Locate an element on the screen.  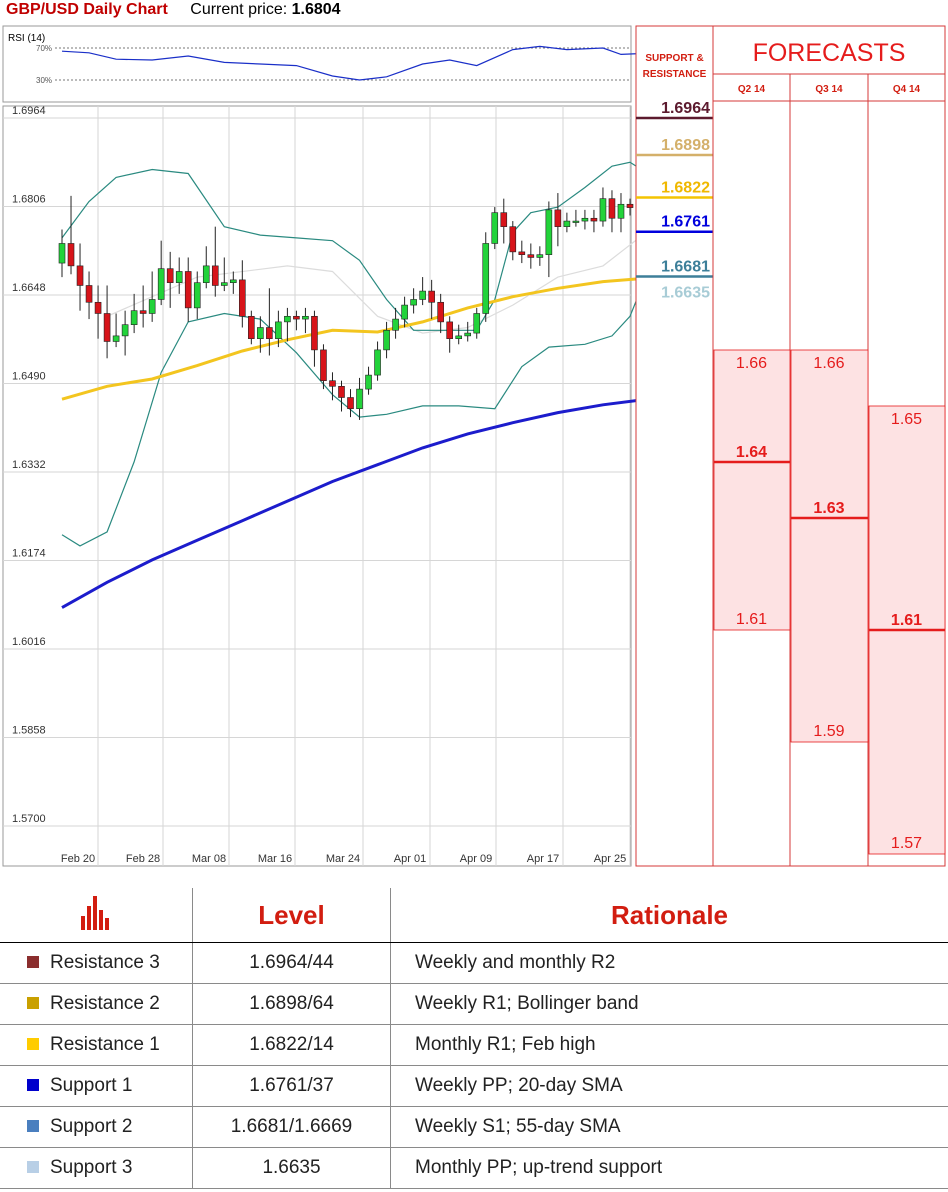
sr-level-value: 1.6635 is located at coordinates (685, 292).